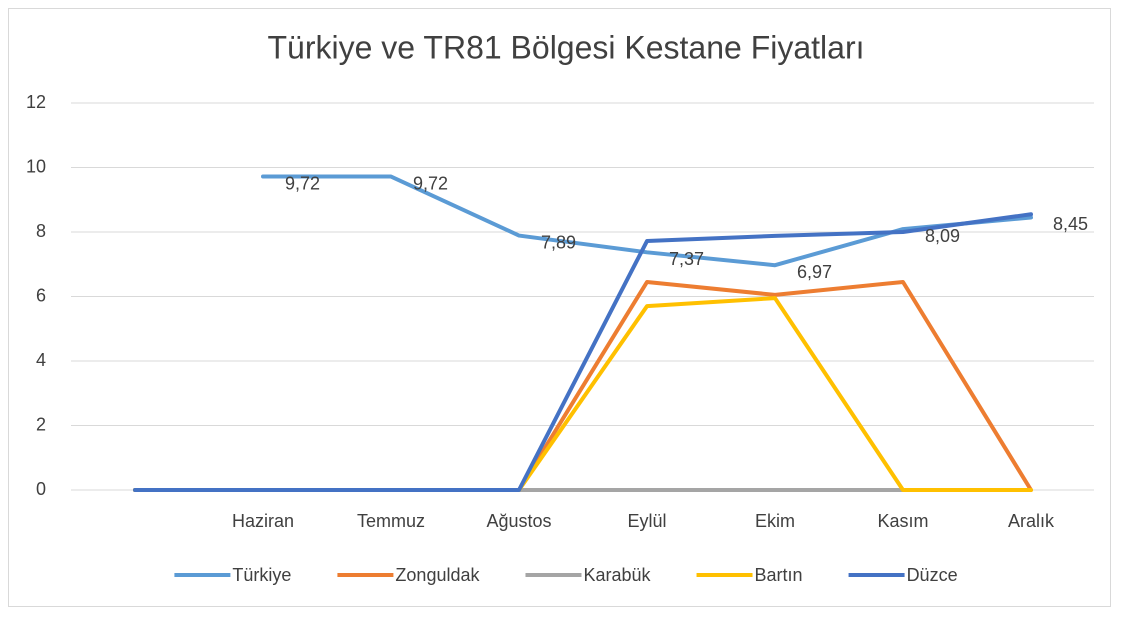 The image size is (1121, 617). What do you see at coordinates (749, 575) in the screenshot?
I see `legend-item: Bartın` at bounding box center [749, 575].